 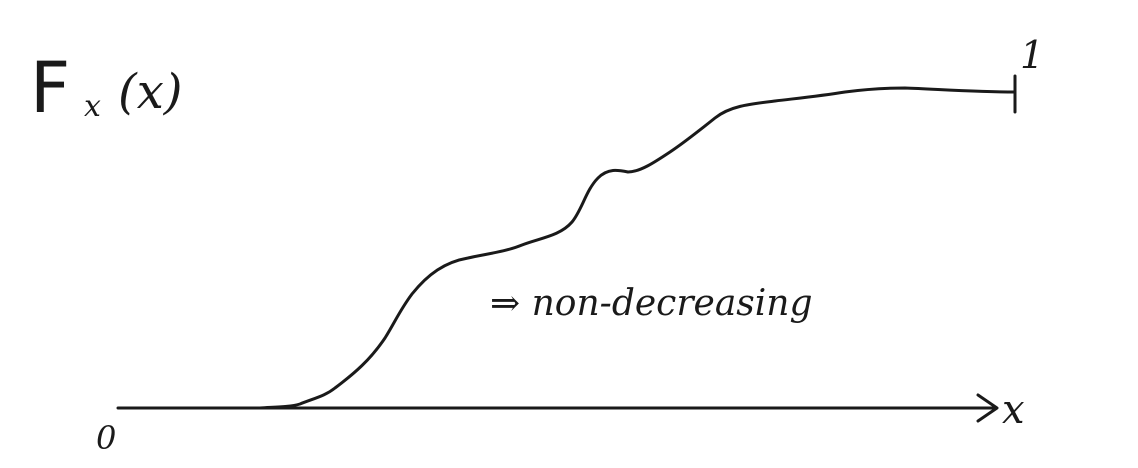 I want to click on function-label-subscript: x, so click(x=92, y=106).